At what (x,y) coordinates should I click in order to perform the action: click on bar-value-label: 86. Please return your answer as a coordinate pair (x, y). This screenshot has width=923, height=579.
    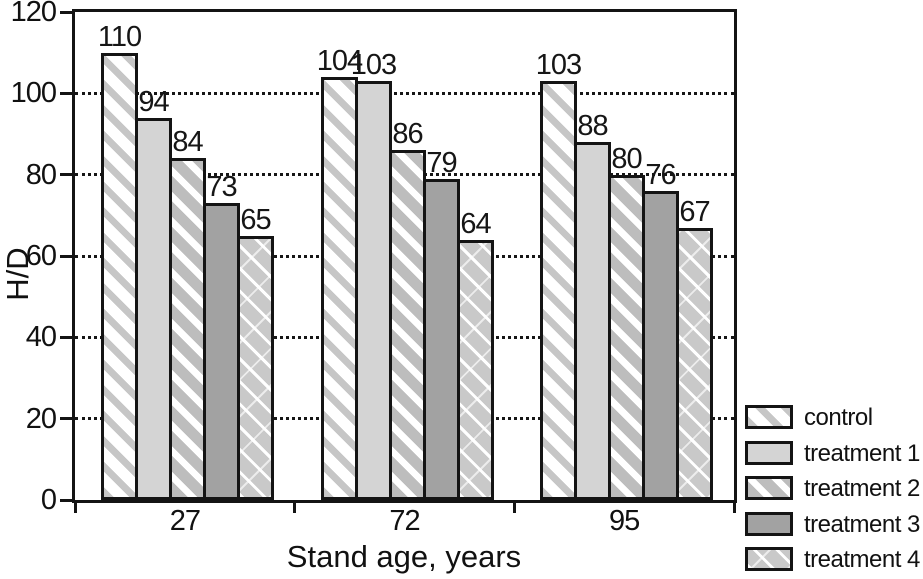
    Looking at the image, I should click on (407, 134).